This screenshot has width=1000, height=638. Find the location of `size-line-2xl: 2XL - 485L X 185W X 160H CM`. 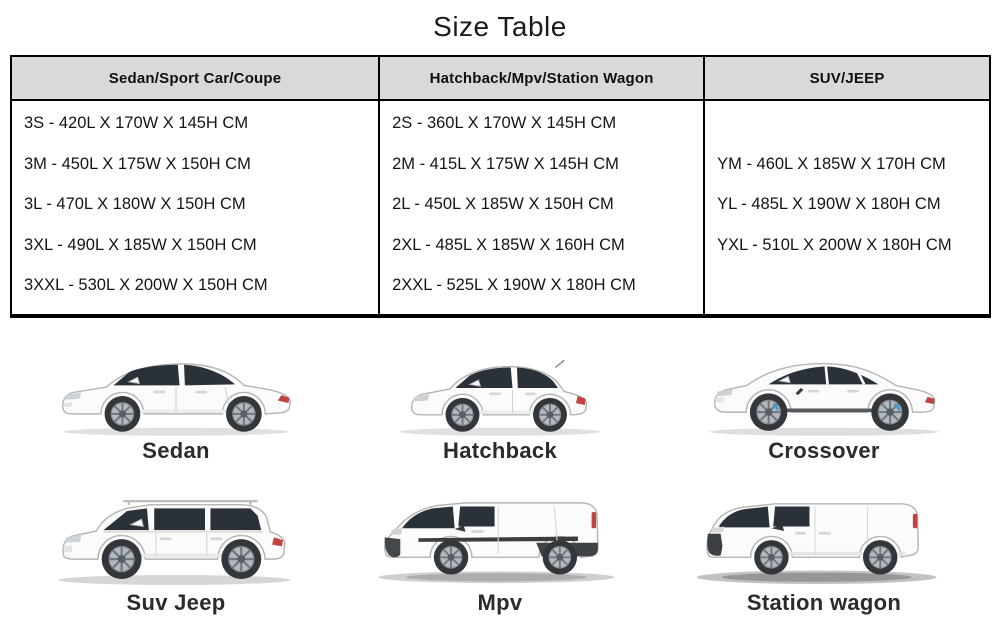

size-line-2xl: 2XL - 485L X 185W X 160H CM is located at coordinates (508, 244).